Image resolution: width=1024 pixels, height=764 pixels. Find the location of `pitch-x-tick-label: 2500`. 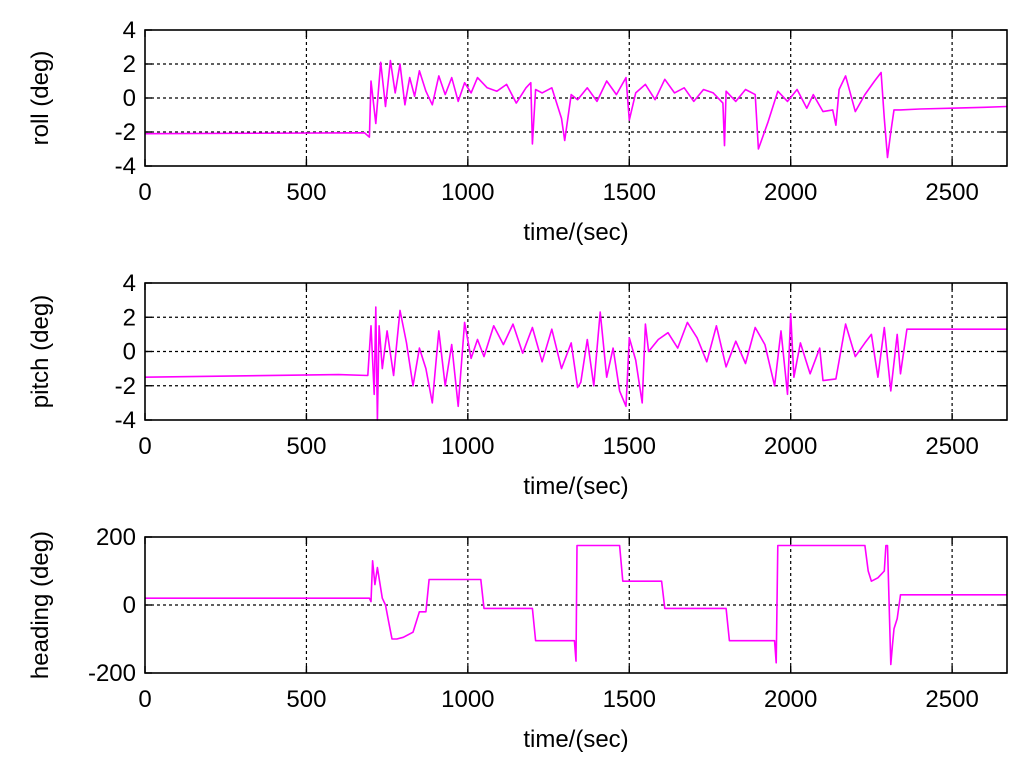

pitch-x-tick-label: 2500 is located at coordinates (951, 446).